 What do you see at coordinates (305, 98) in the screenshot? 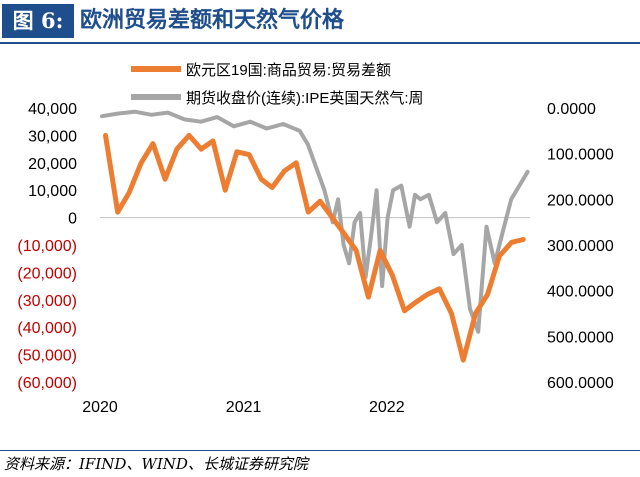
I see `legend-label-gas-price: 期货收盘价(连续):IPE英国天然气:周` at bounding box center [305, 98].